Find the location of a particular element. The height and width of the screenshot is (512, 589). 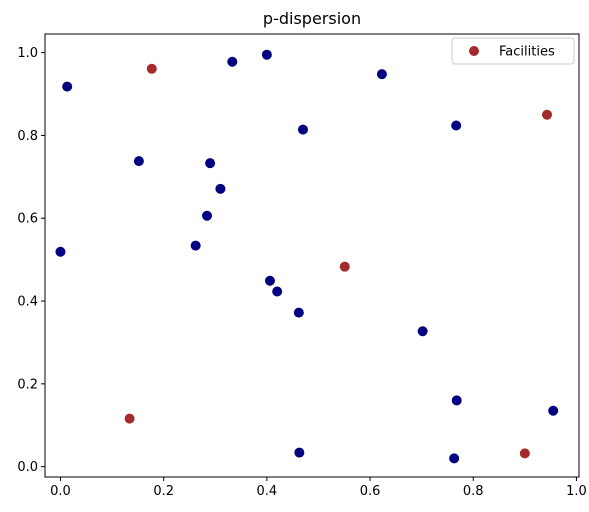

legend: Facilities is located at coordinates (513, 51).